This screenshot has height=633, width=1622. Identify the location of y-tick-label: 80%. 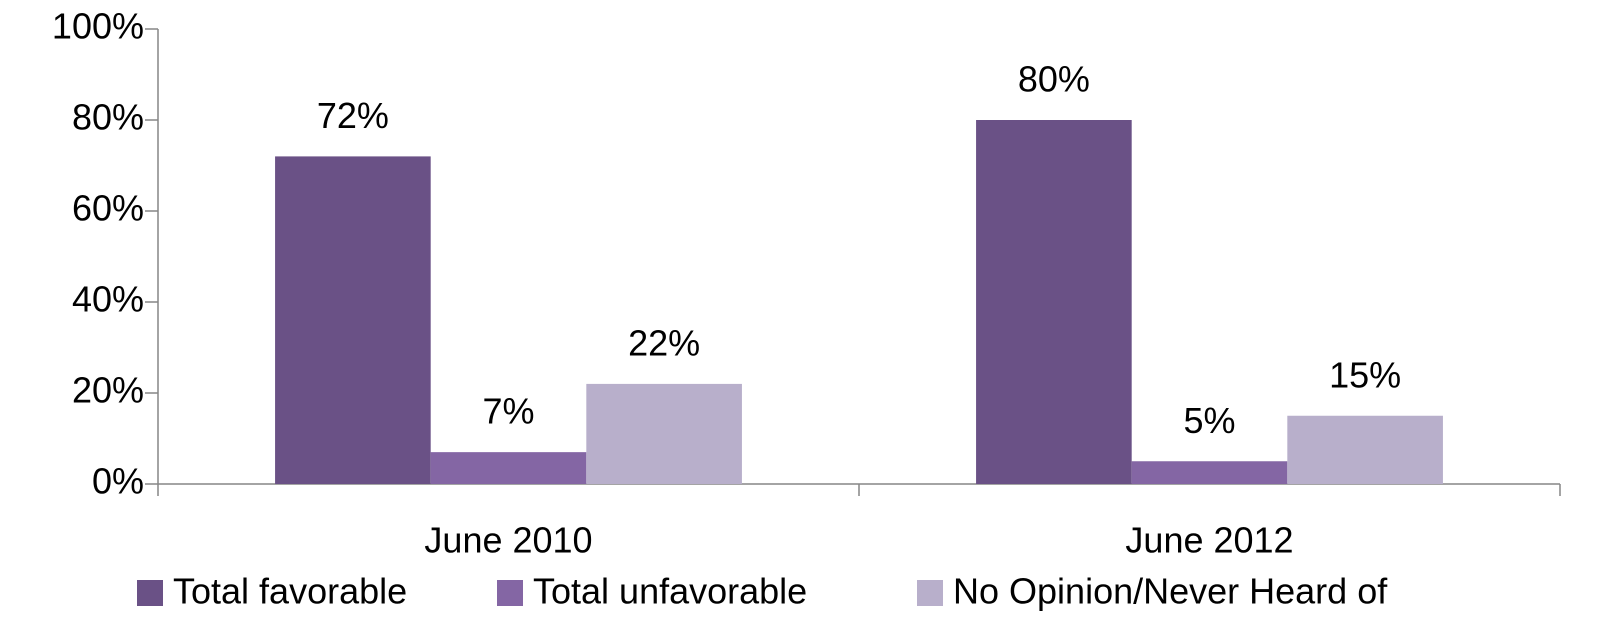
(108, 117).